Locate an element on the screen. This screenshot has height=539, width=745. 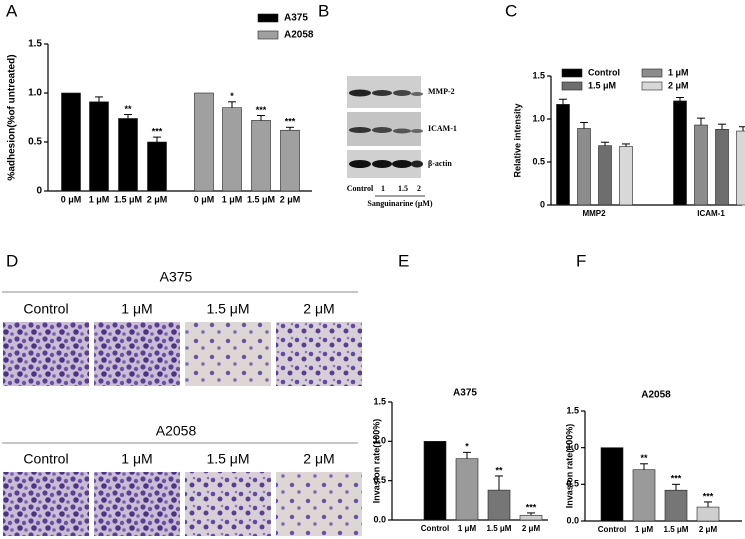
panel-label: B is located at coordinates (323, 10).